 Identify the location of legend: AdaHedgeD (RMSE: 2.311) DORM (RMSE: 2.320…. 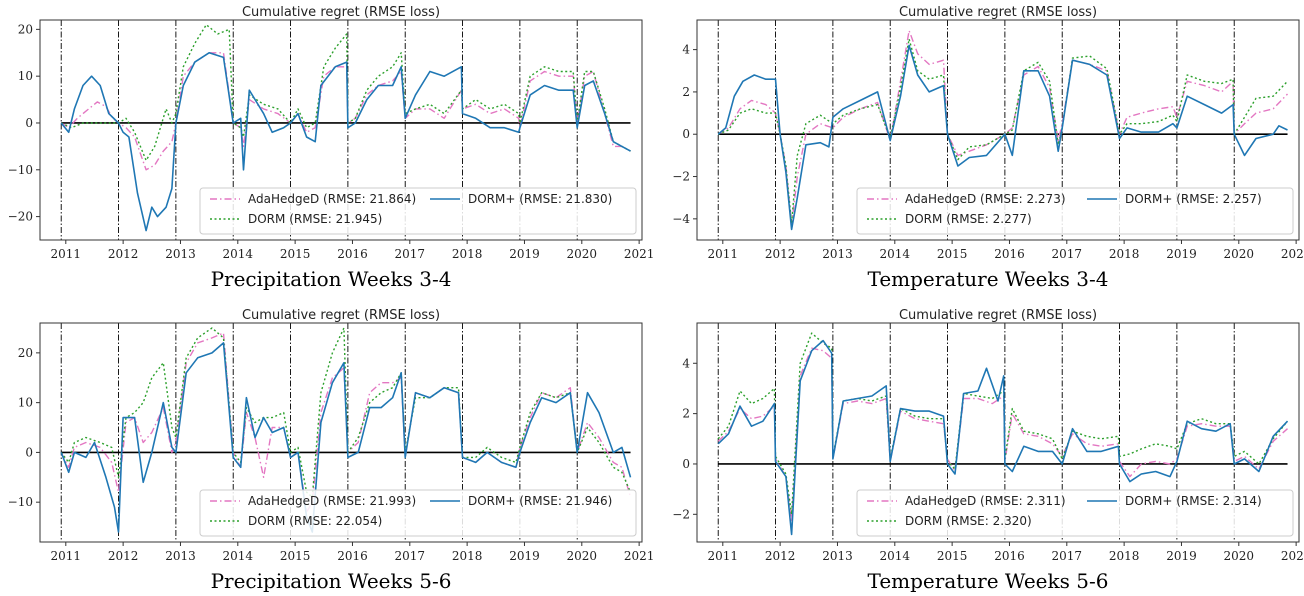
(1075, 513).